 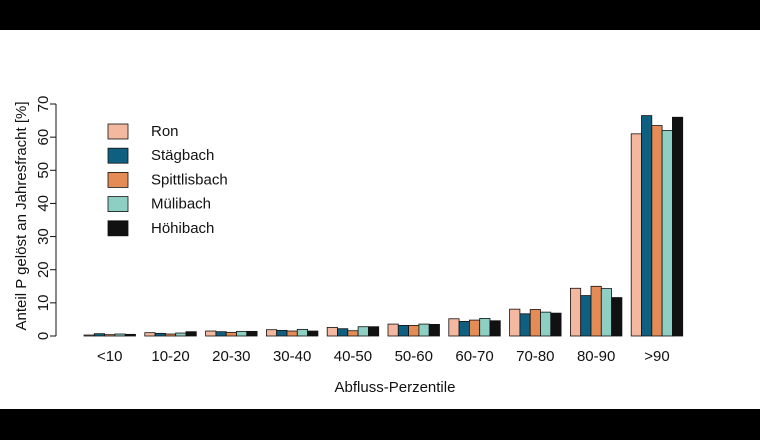 What do you see at coordinates (43, 170) in the screenshot?
I see `y-tick-label: 50` at bounding box center [43, 170].